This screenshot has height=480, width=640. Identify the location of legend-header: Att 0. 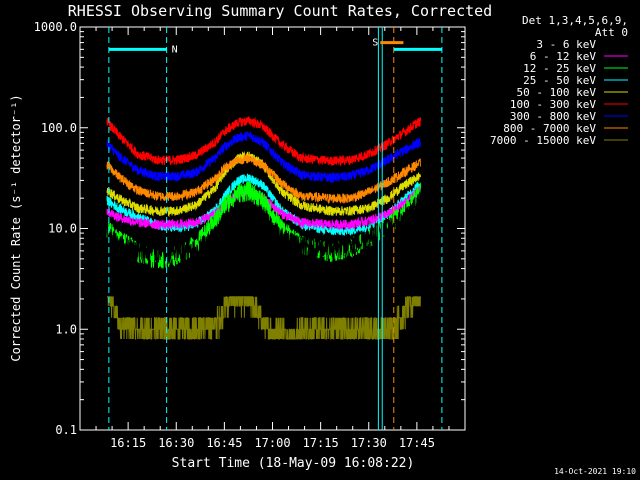
(611, 32).